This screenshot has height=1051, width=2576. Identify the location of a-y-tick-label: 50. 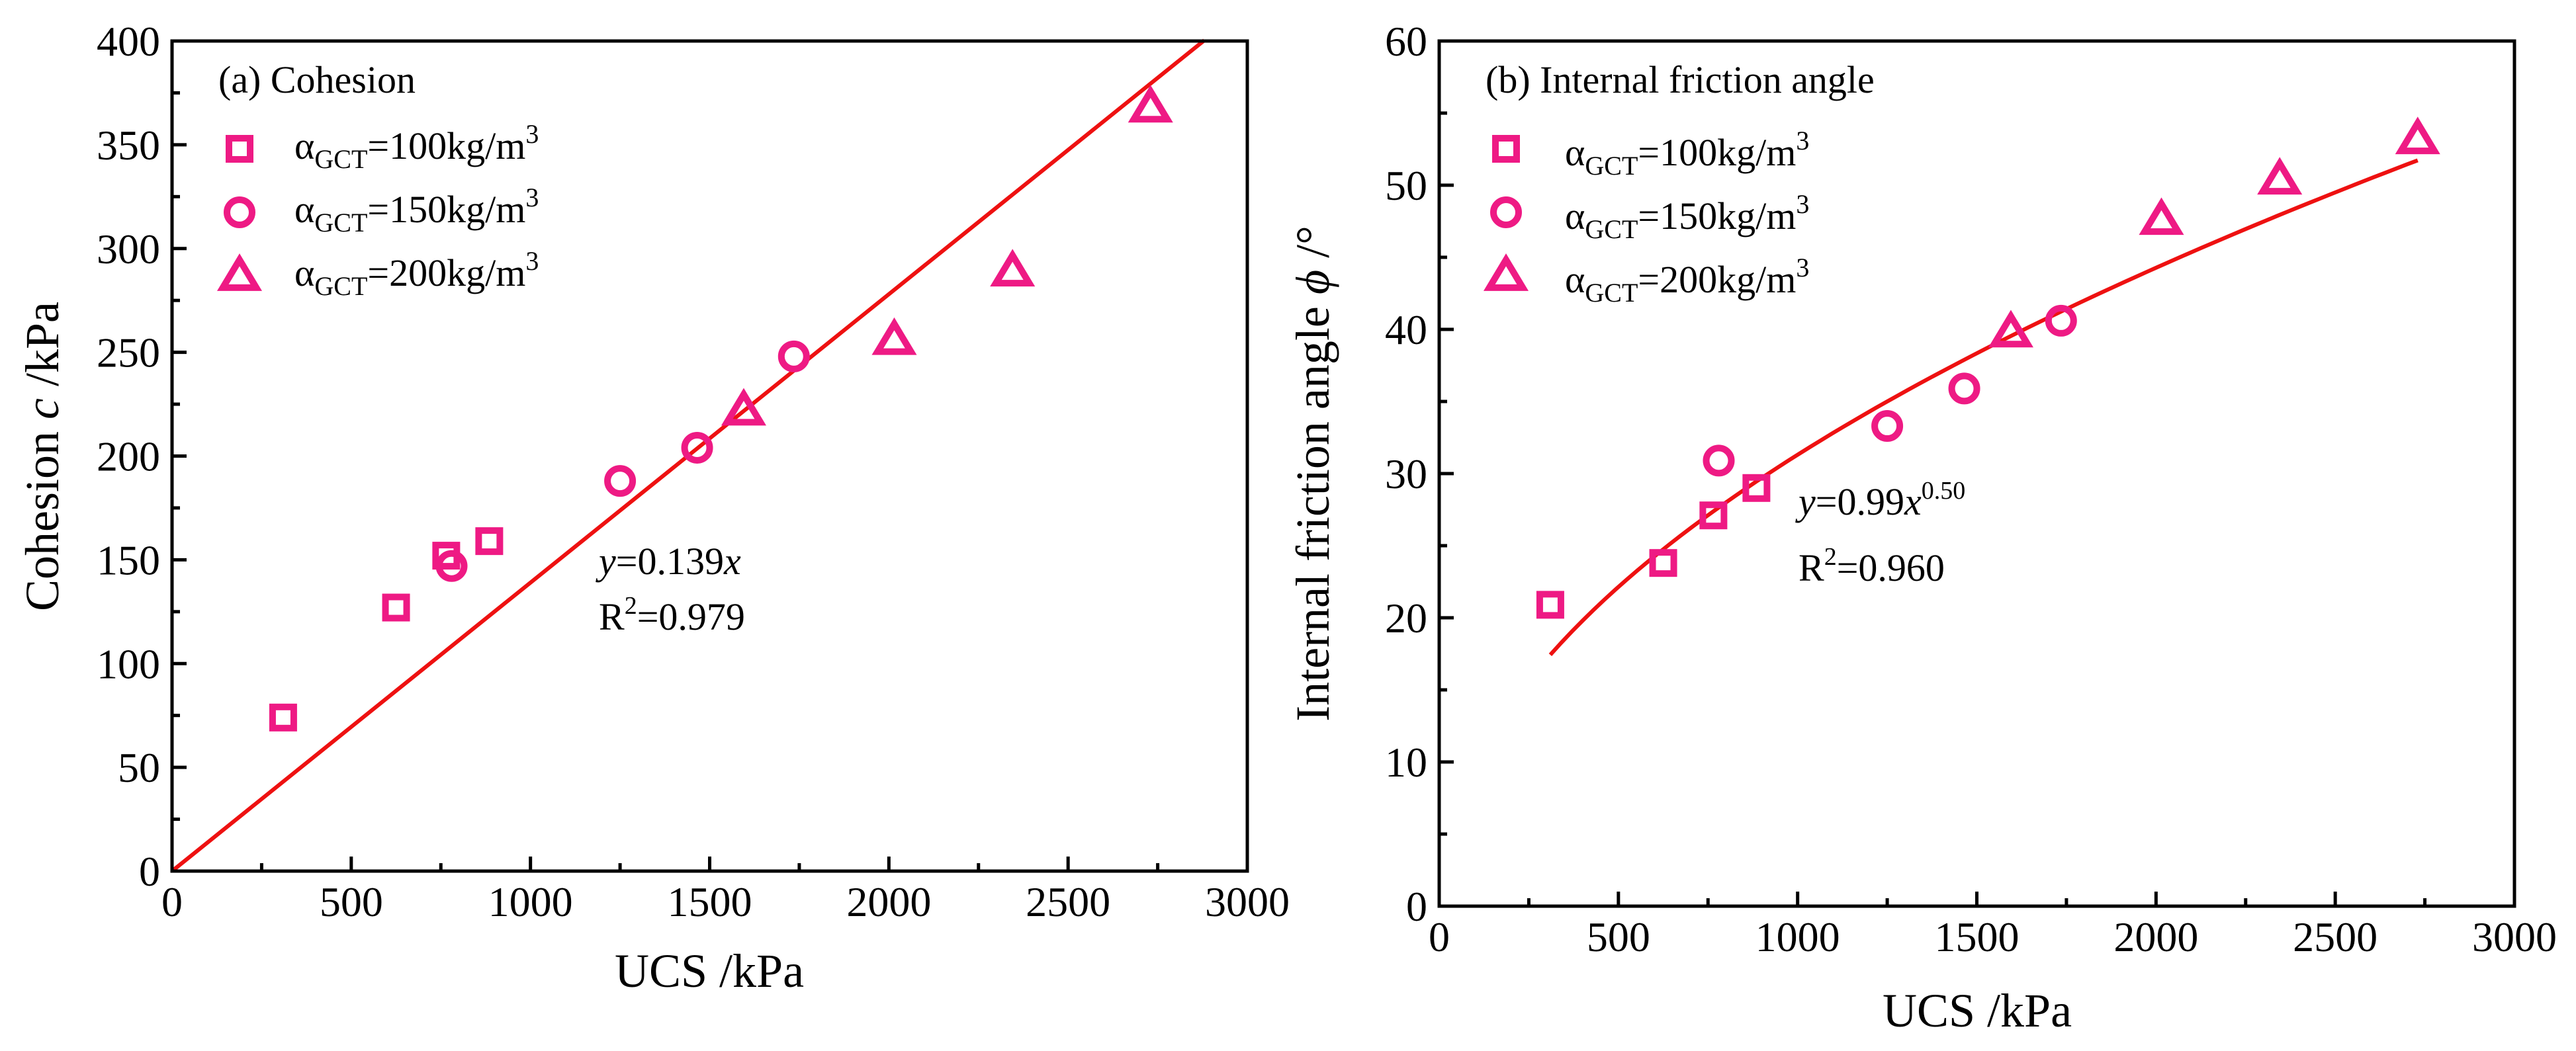
(139, 768).